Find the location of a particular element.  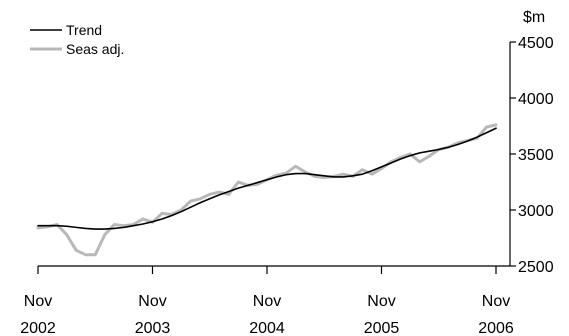

y-tick-label: 4500 is located at coordinates (536, 43).